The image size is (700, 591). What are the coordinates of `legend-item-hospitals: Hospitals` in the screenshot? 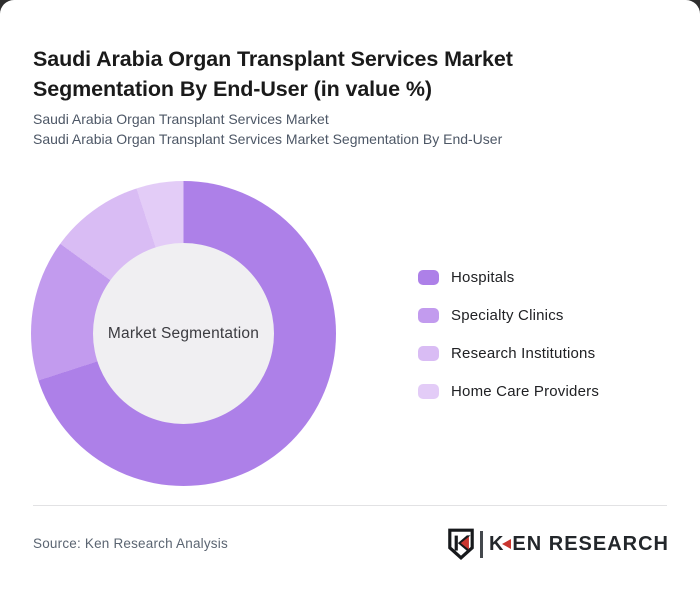 It's located at (508, 277).